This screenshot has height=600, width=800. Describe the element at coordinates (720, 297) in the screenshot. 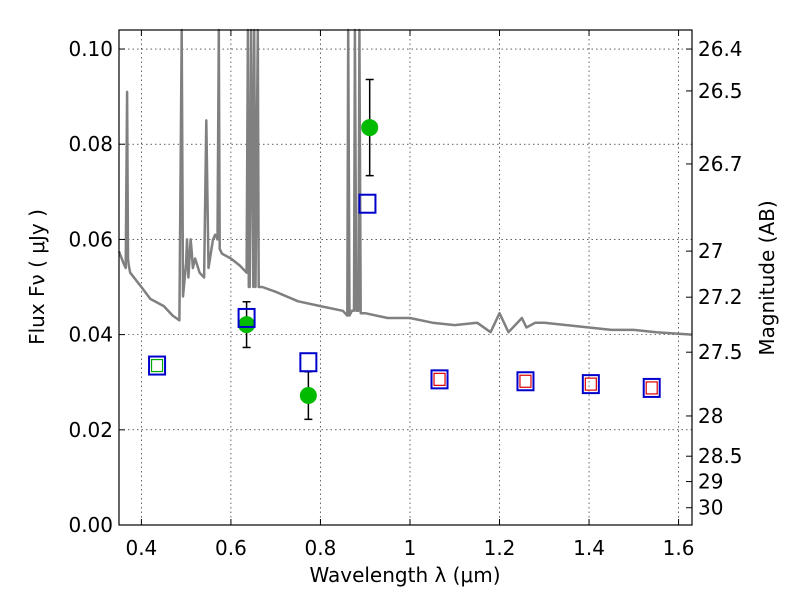

I see `mag-tick-label: 27.2` at that location.